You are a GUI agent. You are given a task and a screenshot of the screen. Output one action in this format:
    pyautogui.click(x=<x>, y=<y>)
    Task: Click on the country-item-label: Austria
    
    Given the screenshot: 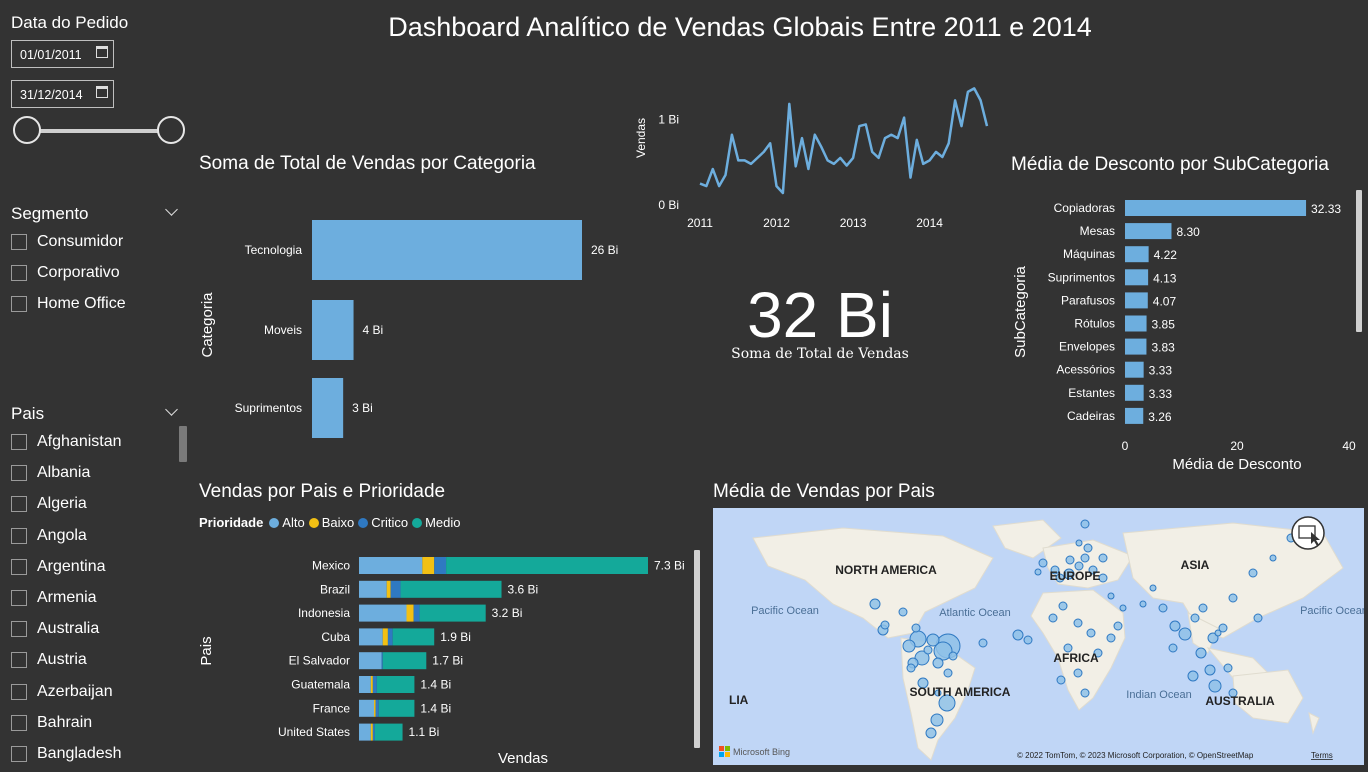 What is the action you would take?
    pyautogui.click(x=62, y=660)
    